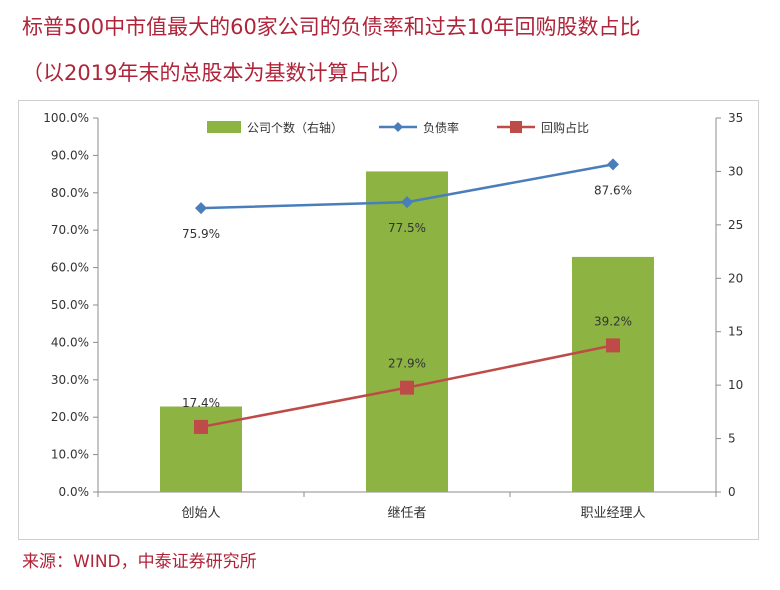  What do you see at coordinates (70, 268) in the screenshot?
I see `y-left-tick-label: 60.0%` at bounding box center [70, 268].